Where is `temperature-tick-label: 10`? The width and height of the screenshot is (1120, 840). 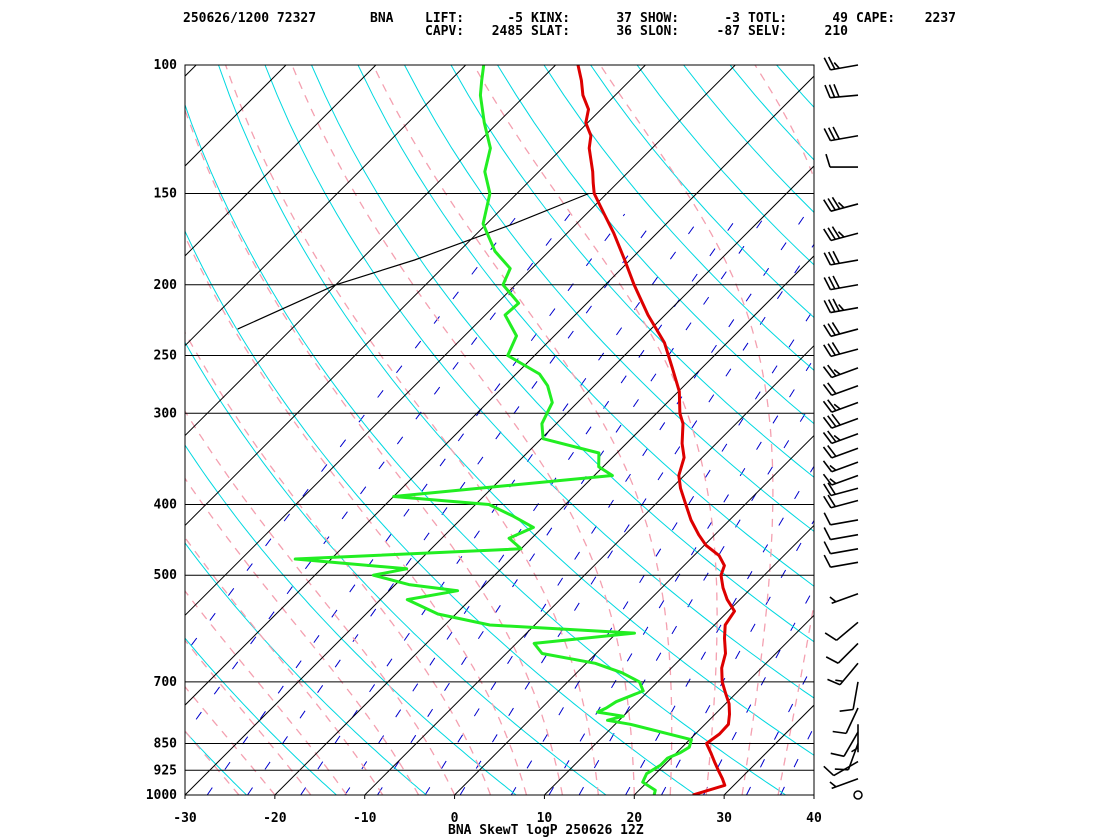 temperature-tick-label: 10 is located at coordinates (545, 818).